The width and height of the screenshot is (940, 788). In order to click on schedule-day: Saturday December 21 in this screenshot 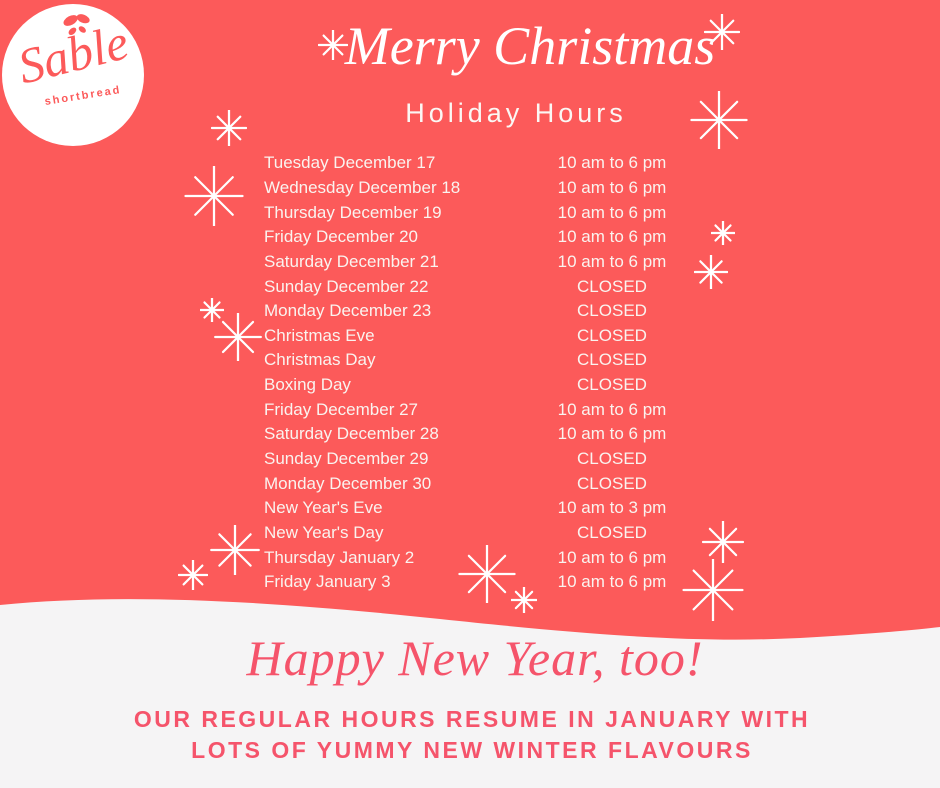, I will do `click(351, 261)`.